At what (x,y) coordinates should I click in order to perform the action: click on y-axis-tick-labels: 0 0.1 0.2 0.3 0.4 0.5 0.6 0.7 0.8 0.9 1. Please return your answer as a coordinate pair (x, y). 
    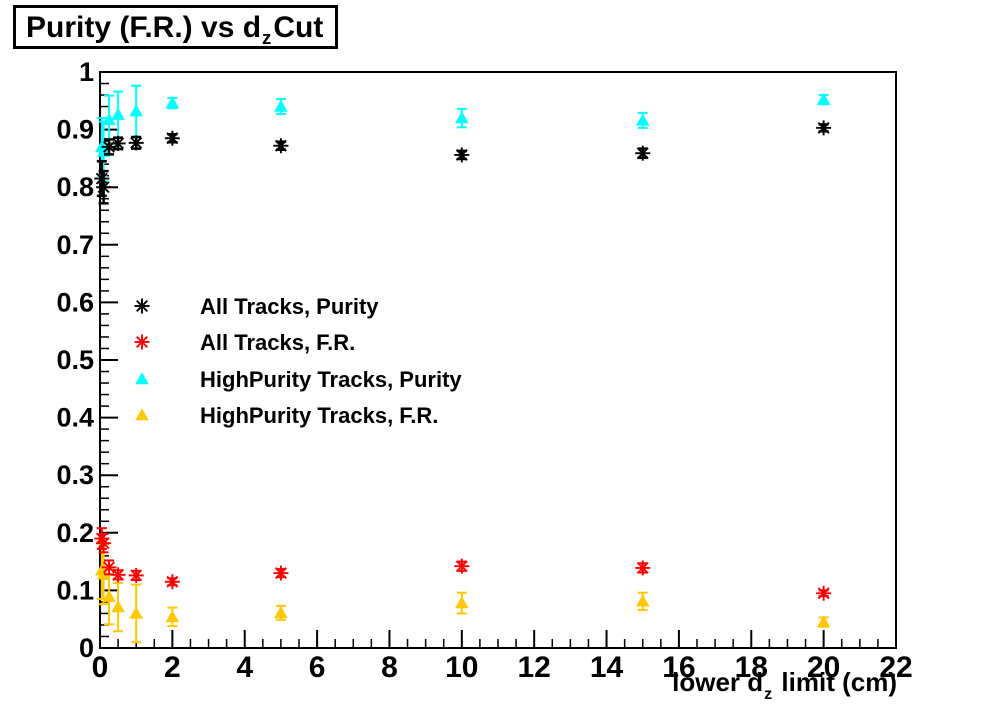
    Looking at the image, I should click on (75, 360).